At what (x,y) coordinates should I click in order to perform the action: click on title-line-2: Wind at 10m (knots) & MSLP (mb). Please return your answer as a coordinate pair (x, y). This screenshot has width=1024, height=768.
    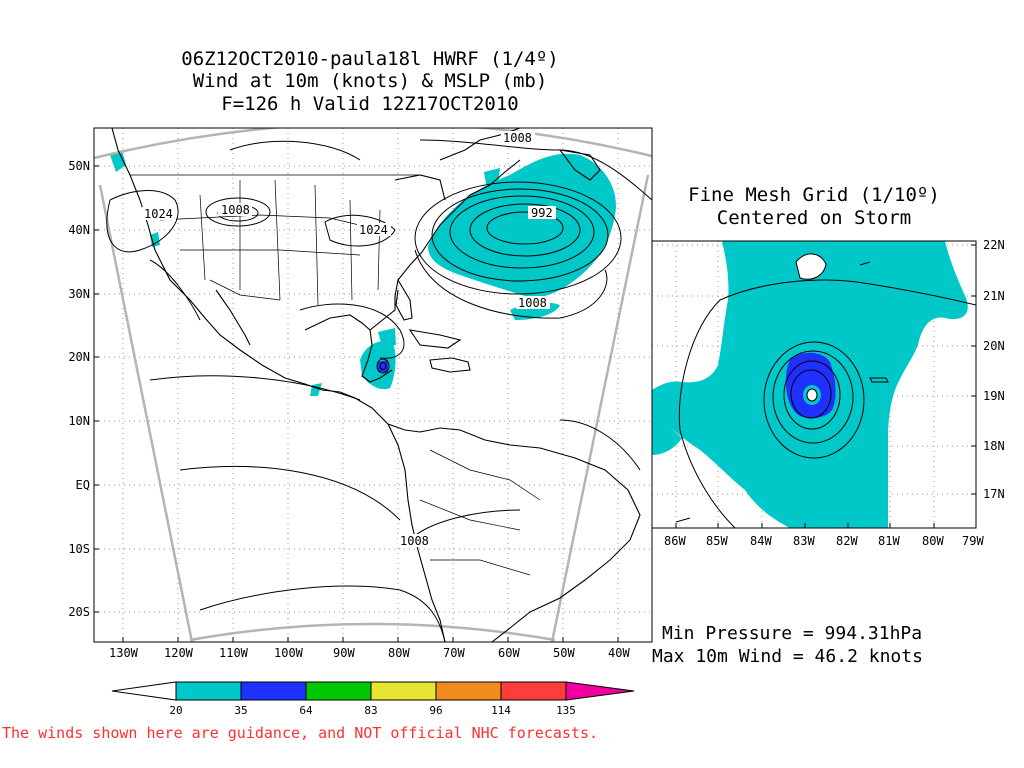
    Looking at the image, I should click on (370, 81).